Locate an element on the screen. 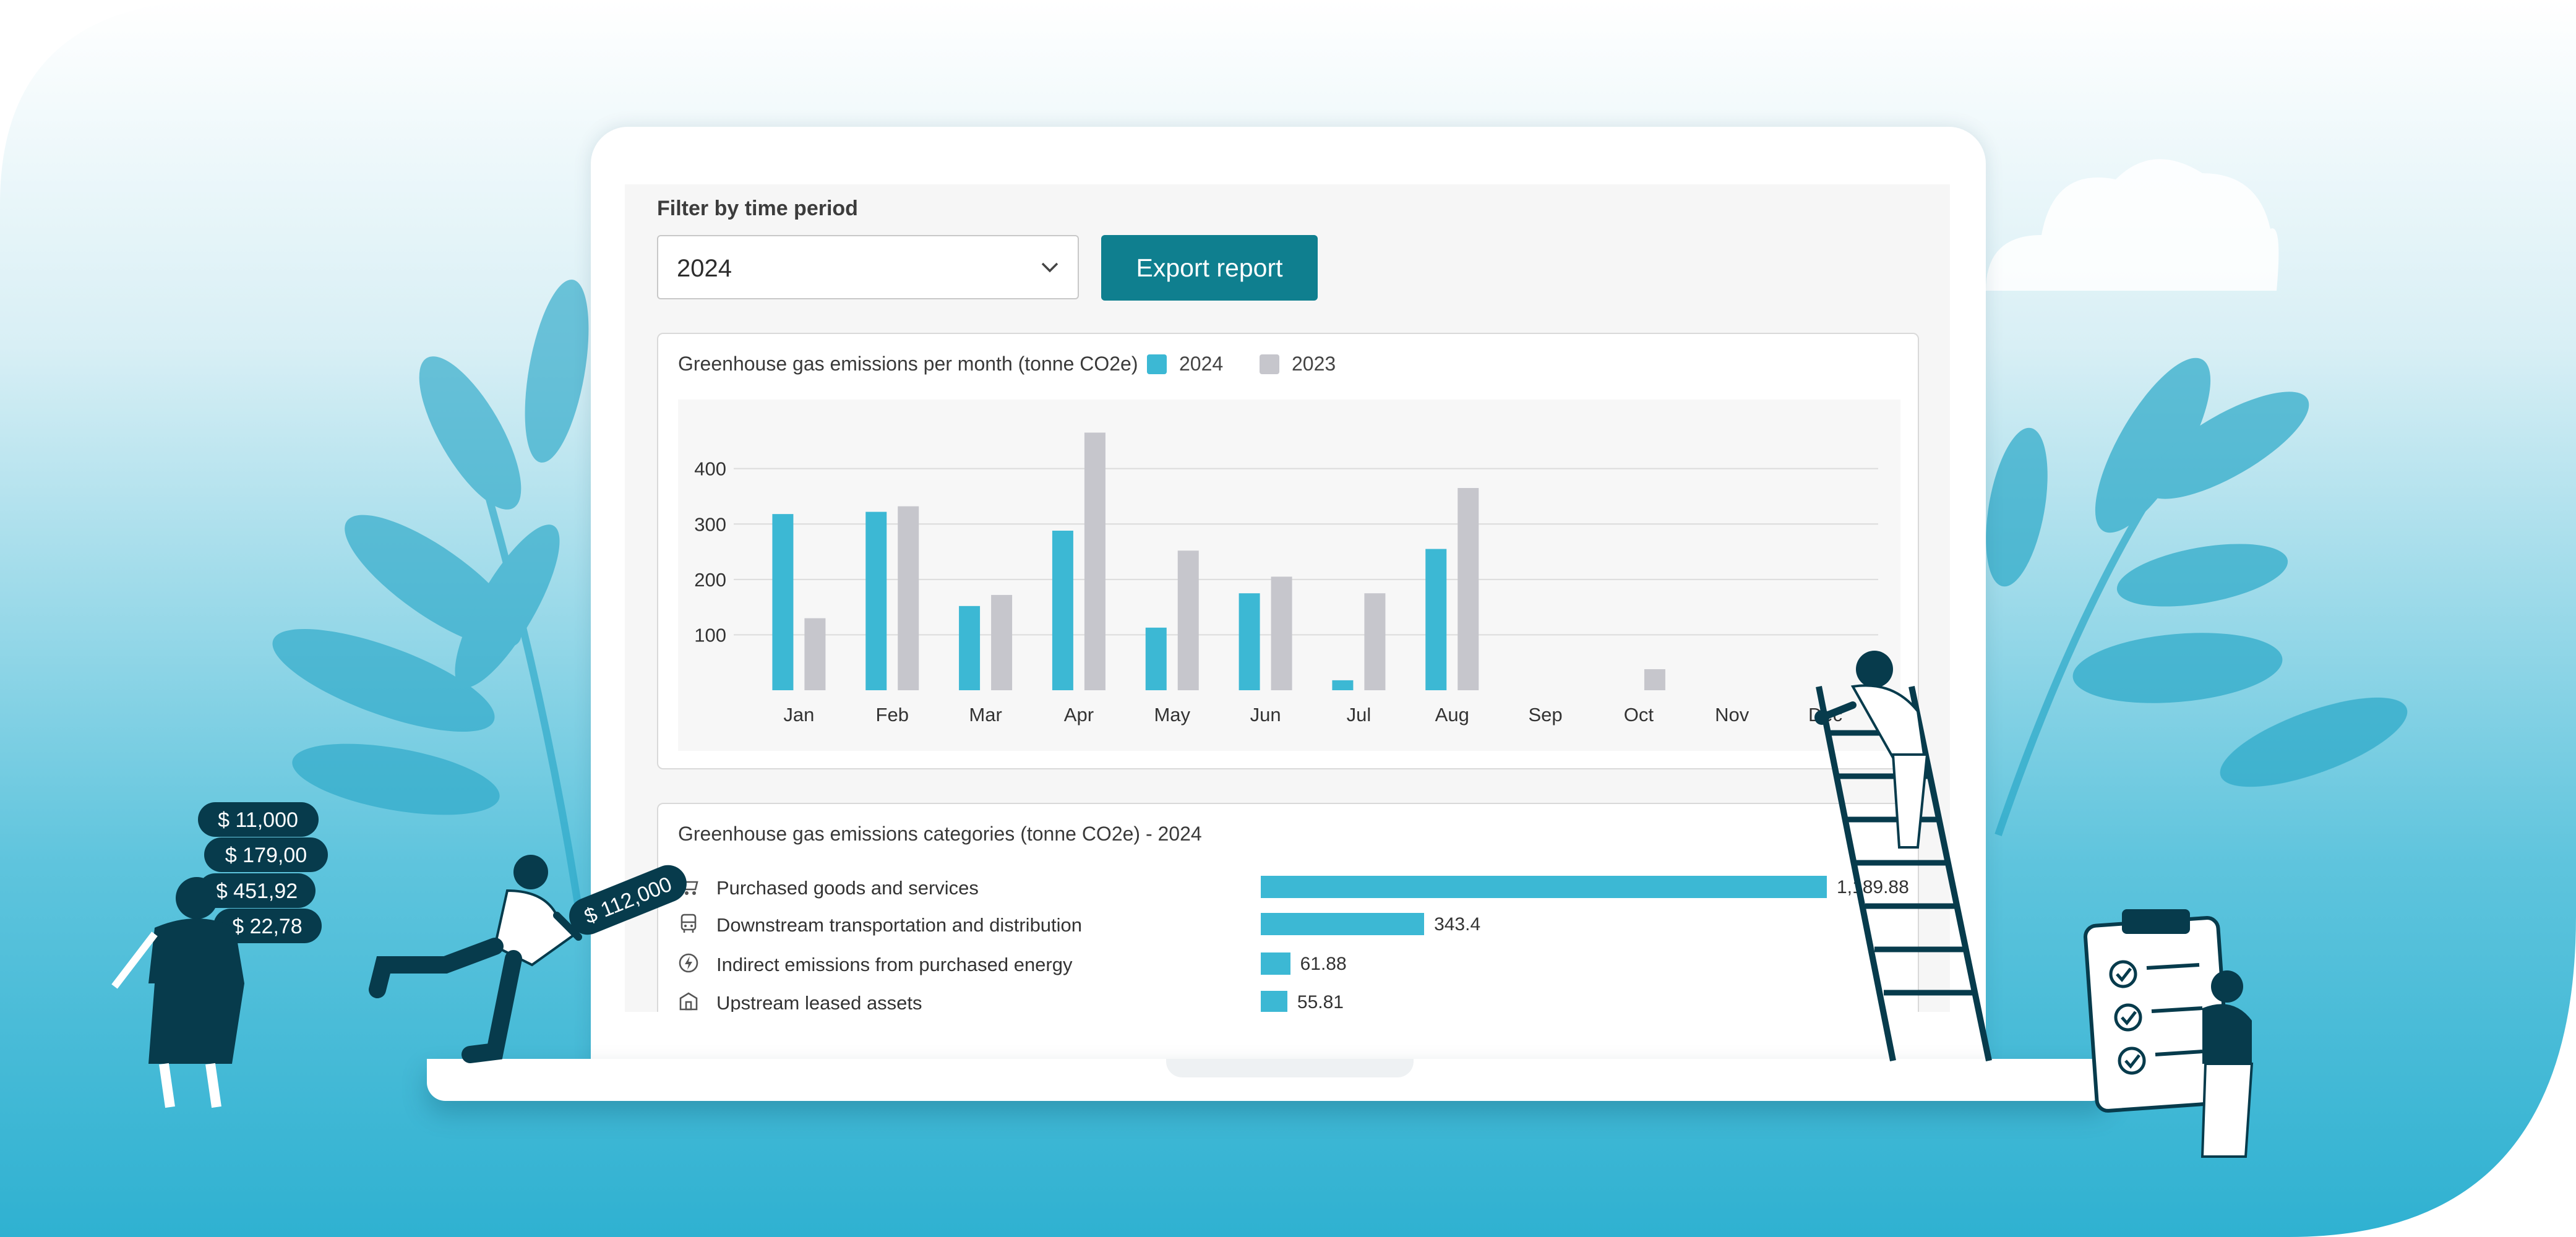 The width and height of the screenshot is (2576, 1237). right-plant is located at coordinates (2197, 596).